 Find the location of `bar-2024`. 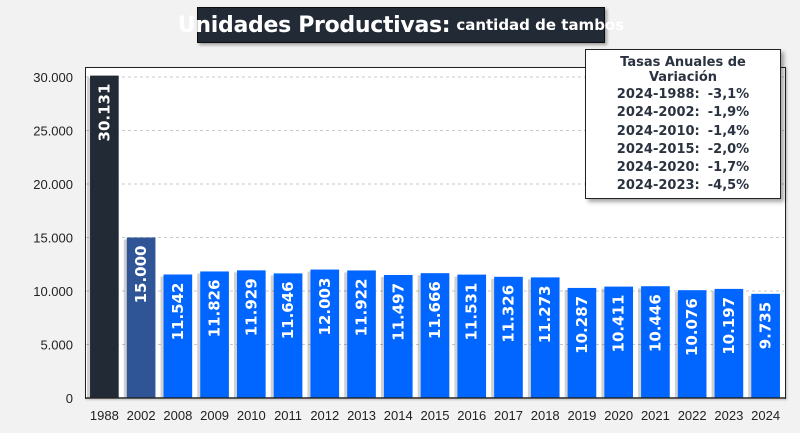

bar-2024 is located at coordinates (765, 345).